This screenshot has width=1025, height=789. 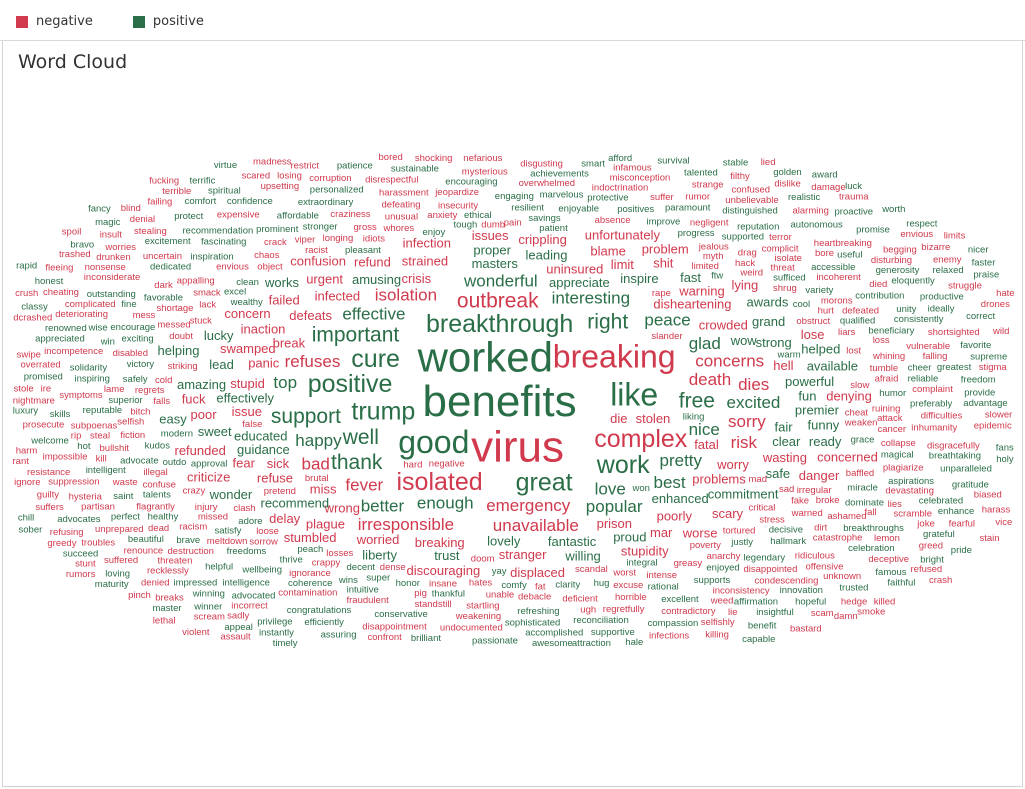 I want to click on word-envious: envious, so click(x=232, y=267).